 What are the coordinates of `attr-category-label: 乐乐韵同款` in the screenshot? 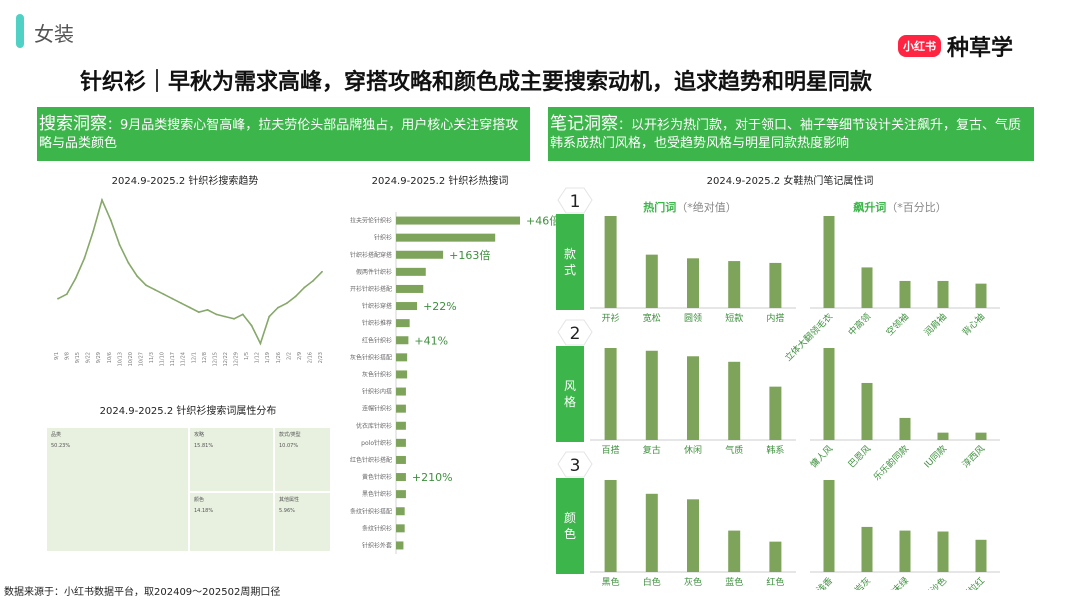 It's located at (891, 463).